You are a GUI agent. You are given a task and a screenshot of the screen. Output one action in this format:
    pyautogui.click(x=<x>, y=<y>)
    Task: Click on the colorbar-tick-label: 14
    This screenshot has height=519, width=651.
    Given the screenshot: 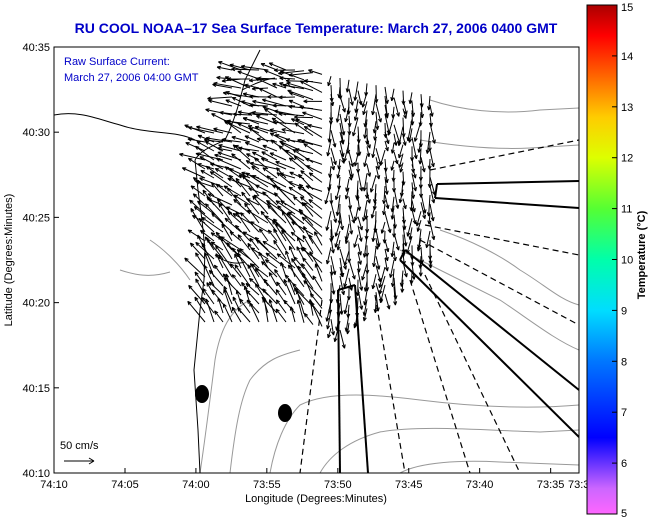 What is the action you would take?
    pyautogui.click(x=627, y=57)
    